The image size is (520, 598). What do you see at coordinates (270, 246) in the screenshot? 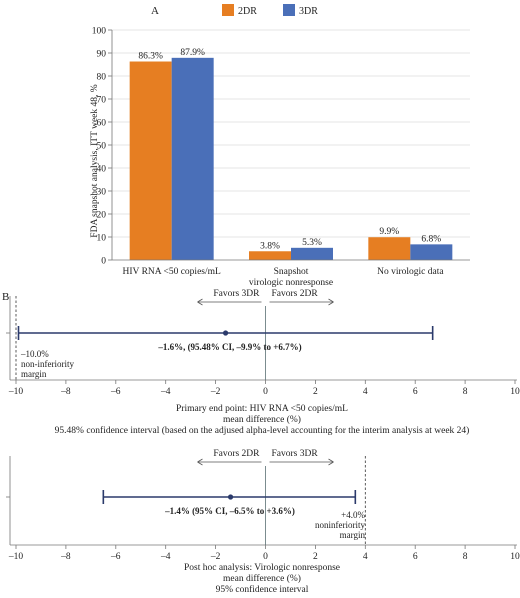
I see `bar-value-label: 3.8%` at bounding box center [270, 246].